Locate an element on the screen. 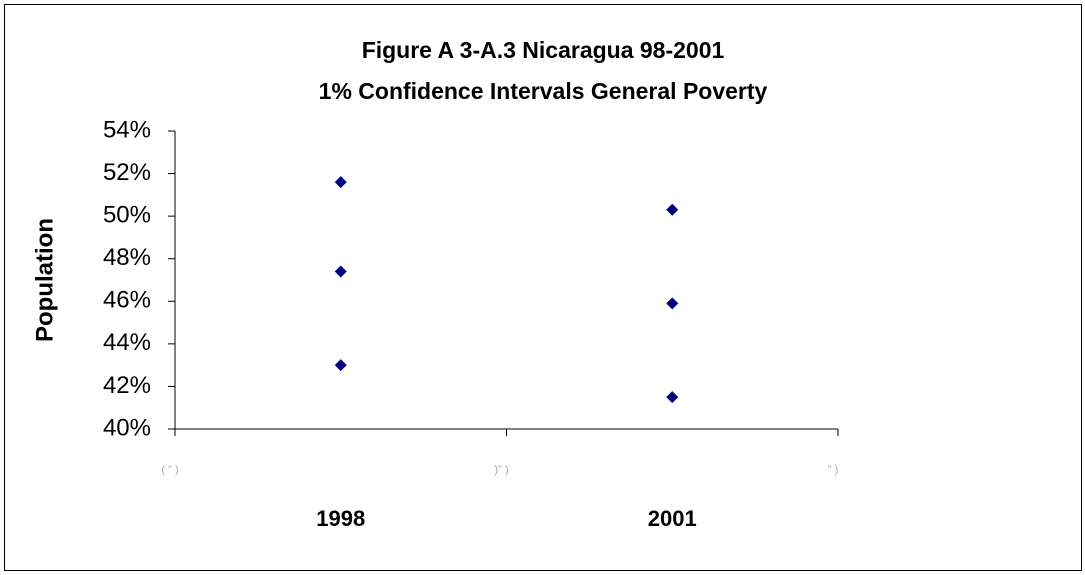  x-tick-label: " ) is located at coordinates (833, 470).